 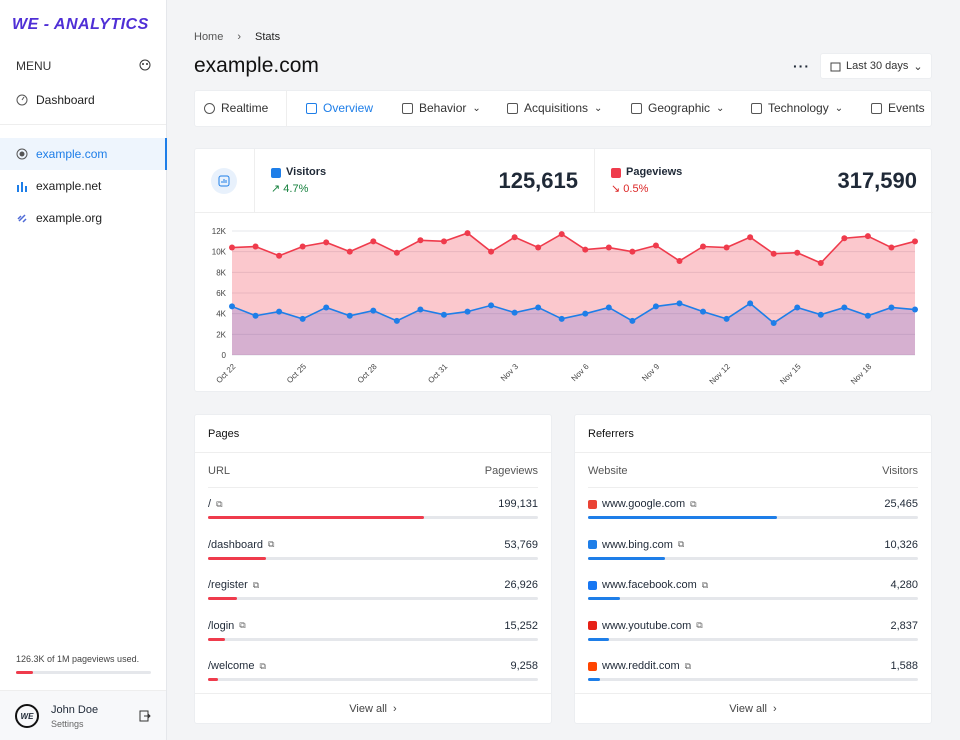 What do you see at coordinates (677, 108) in the screenshot?
I see `tab: Geographic ⌄` at bounding box center [677, 108].